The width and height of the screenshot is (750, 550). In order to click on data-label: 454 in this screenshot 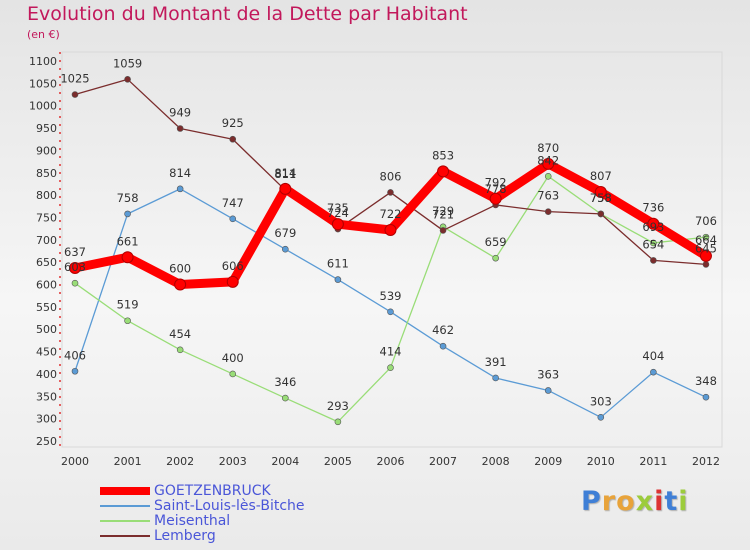, I will do `click(180, 334)`.